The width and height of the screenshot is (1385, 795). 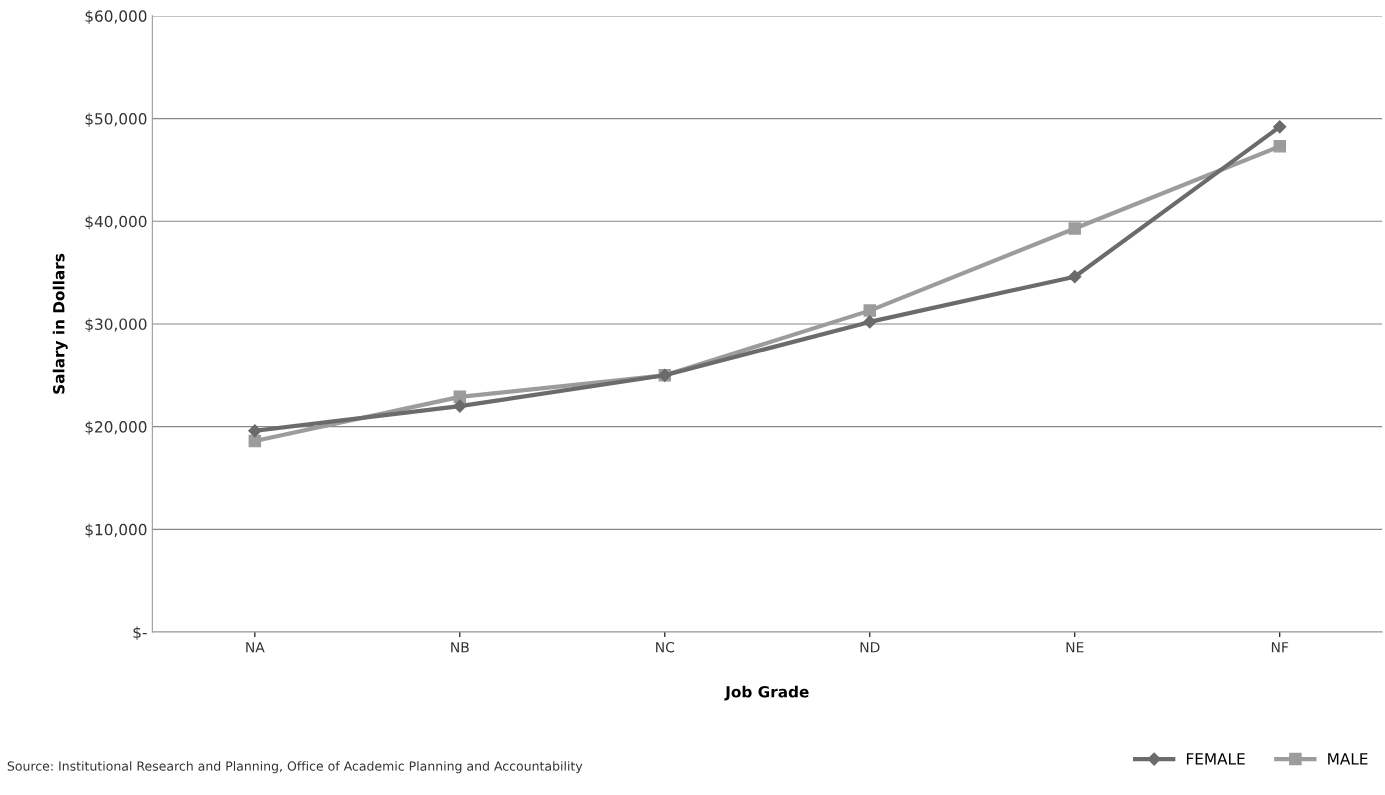 I want to click on y-tick-label: $-, so click(x=140, y=633).